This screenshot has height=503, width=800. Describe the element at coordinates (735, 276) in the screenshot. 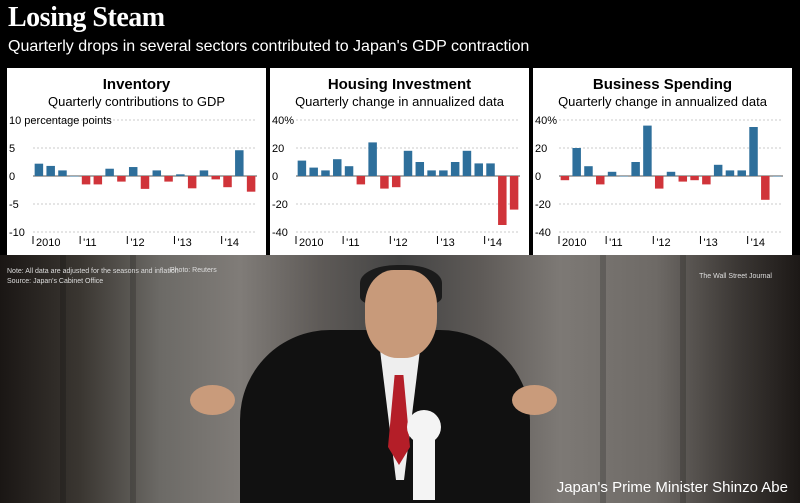

I see `publisher-credit: The Wall Street Journal` at that location.